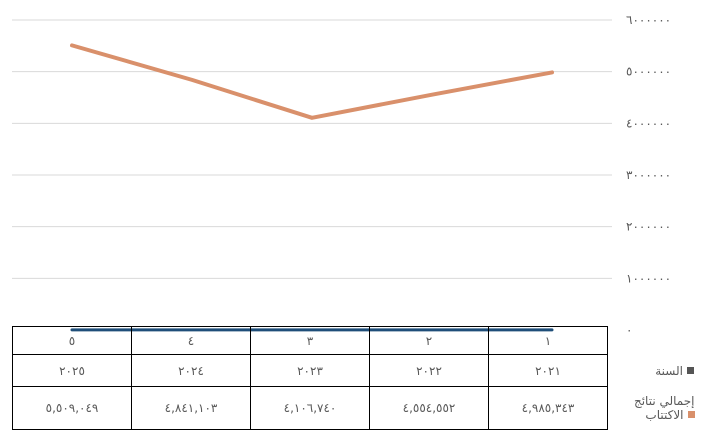 This screenshot has width=704, height=443. What do you see at coordinates (691, 414) in the screenshot?
I see `legend-key-subscription` at bounding box center [691, 414].